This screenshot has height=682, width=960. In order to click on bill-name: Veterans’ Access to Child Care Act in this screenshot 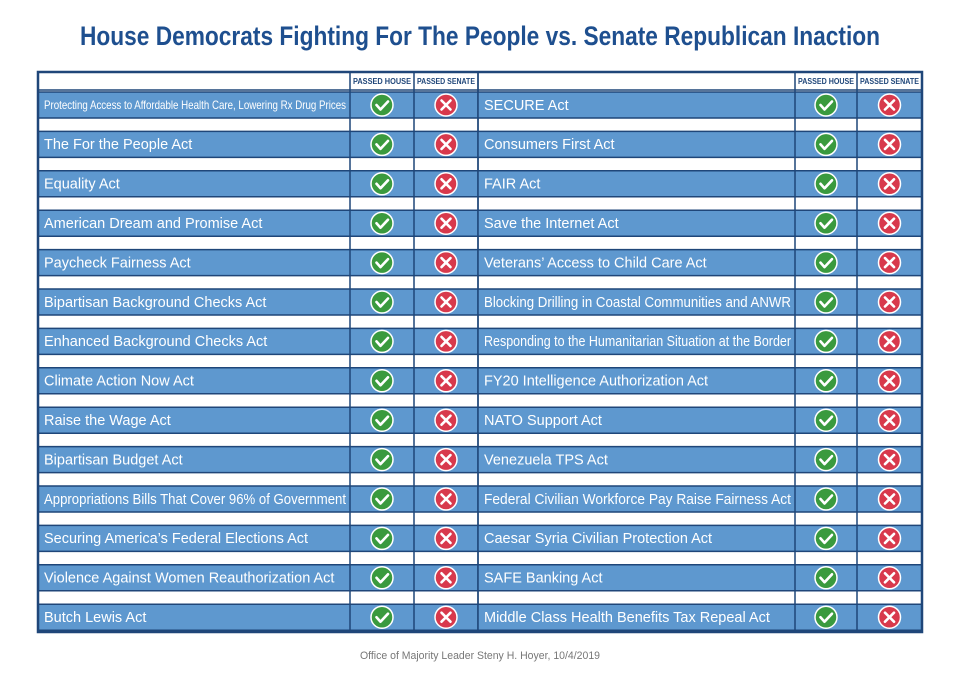, I will do `click(595, 263)`.